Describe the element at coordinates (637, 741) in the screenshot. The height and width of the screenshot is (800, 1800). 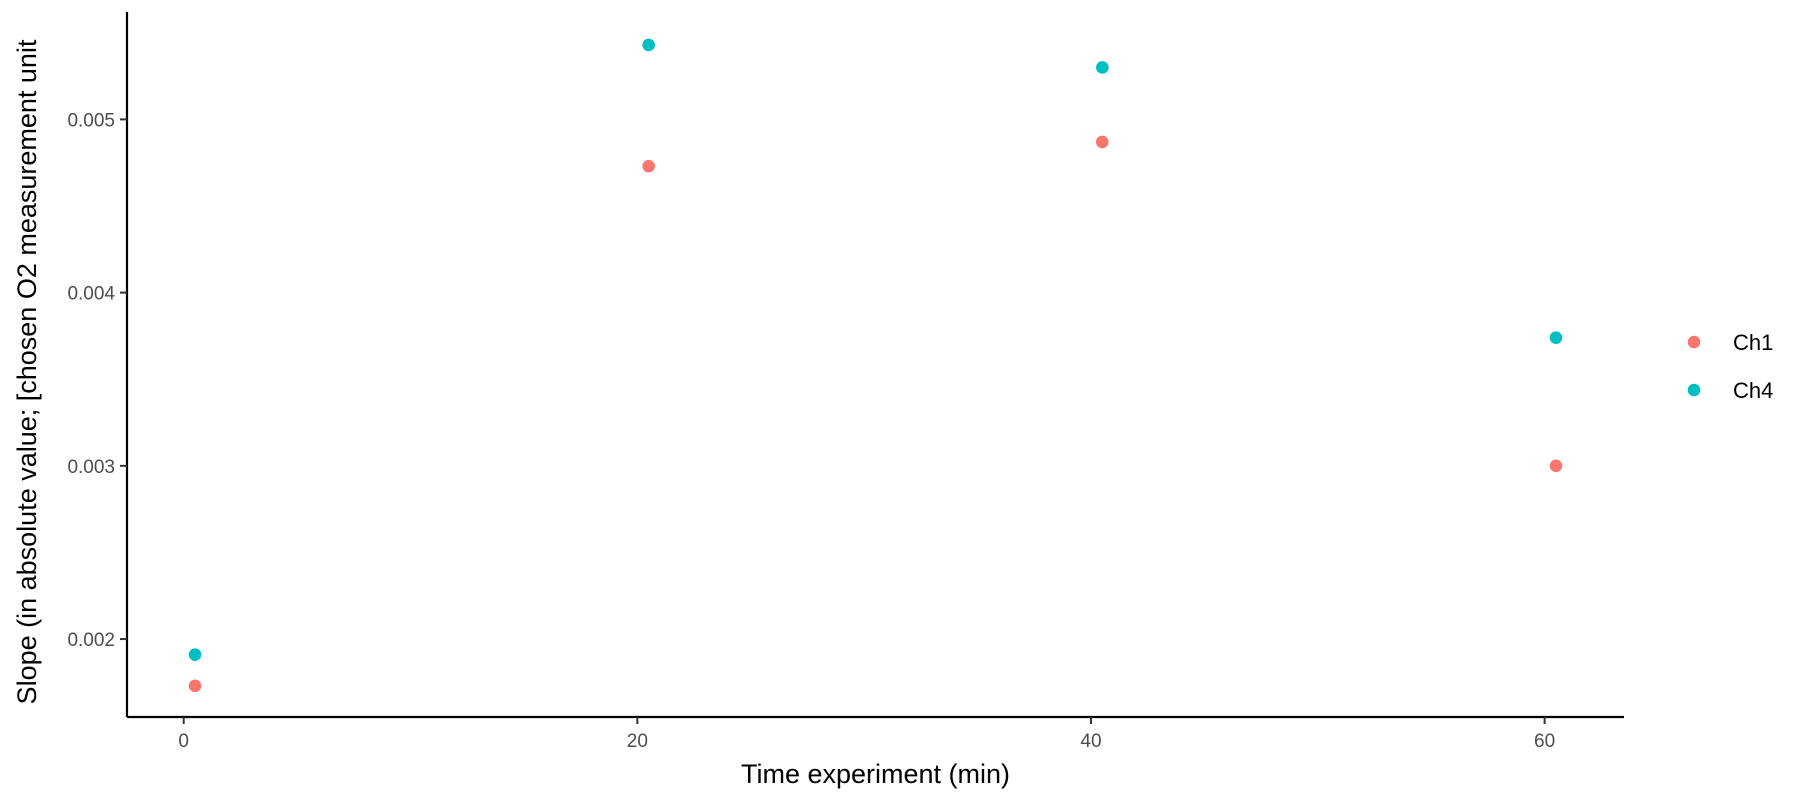
I see `x-tick-label: 20` at that location.